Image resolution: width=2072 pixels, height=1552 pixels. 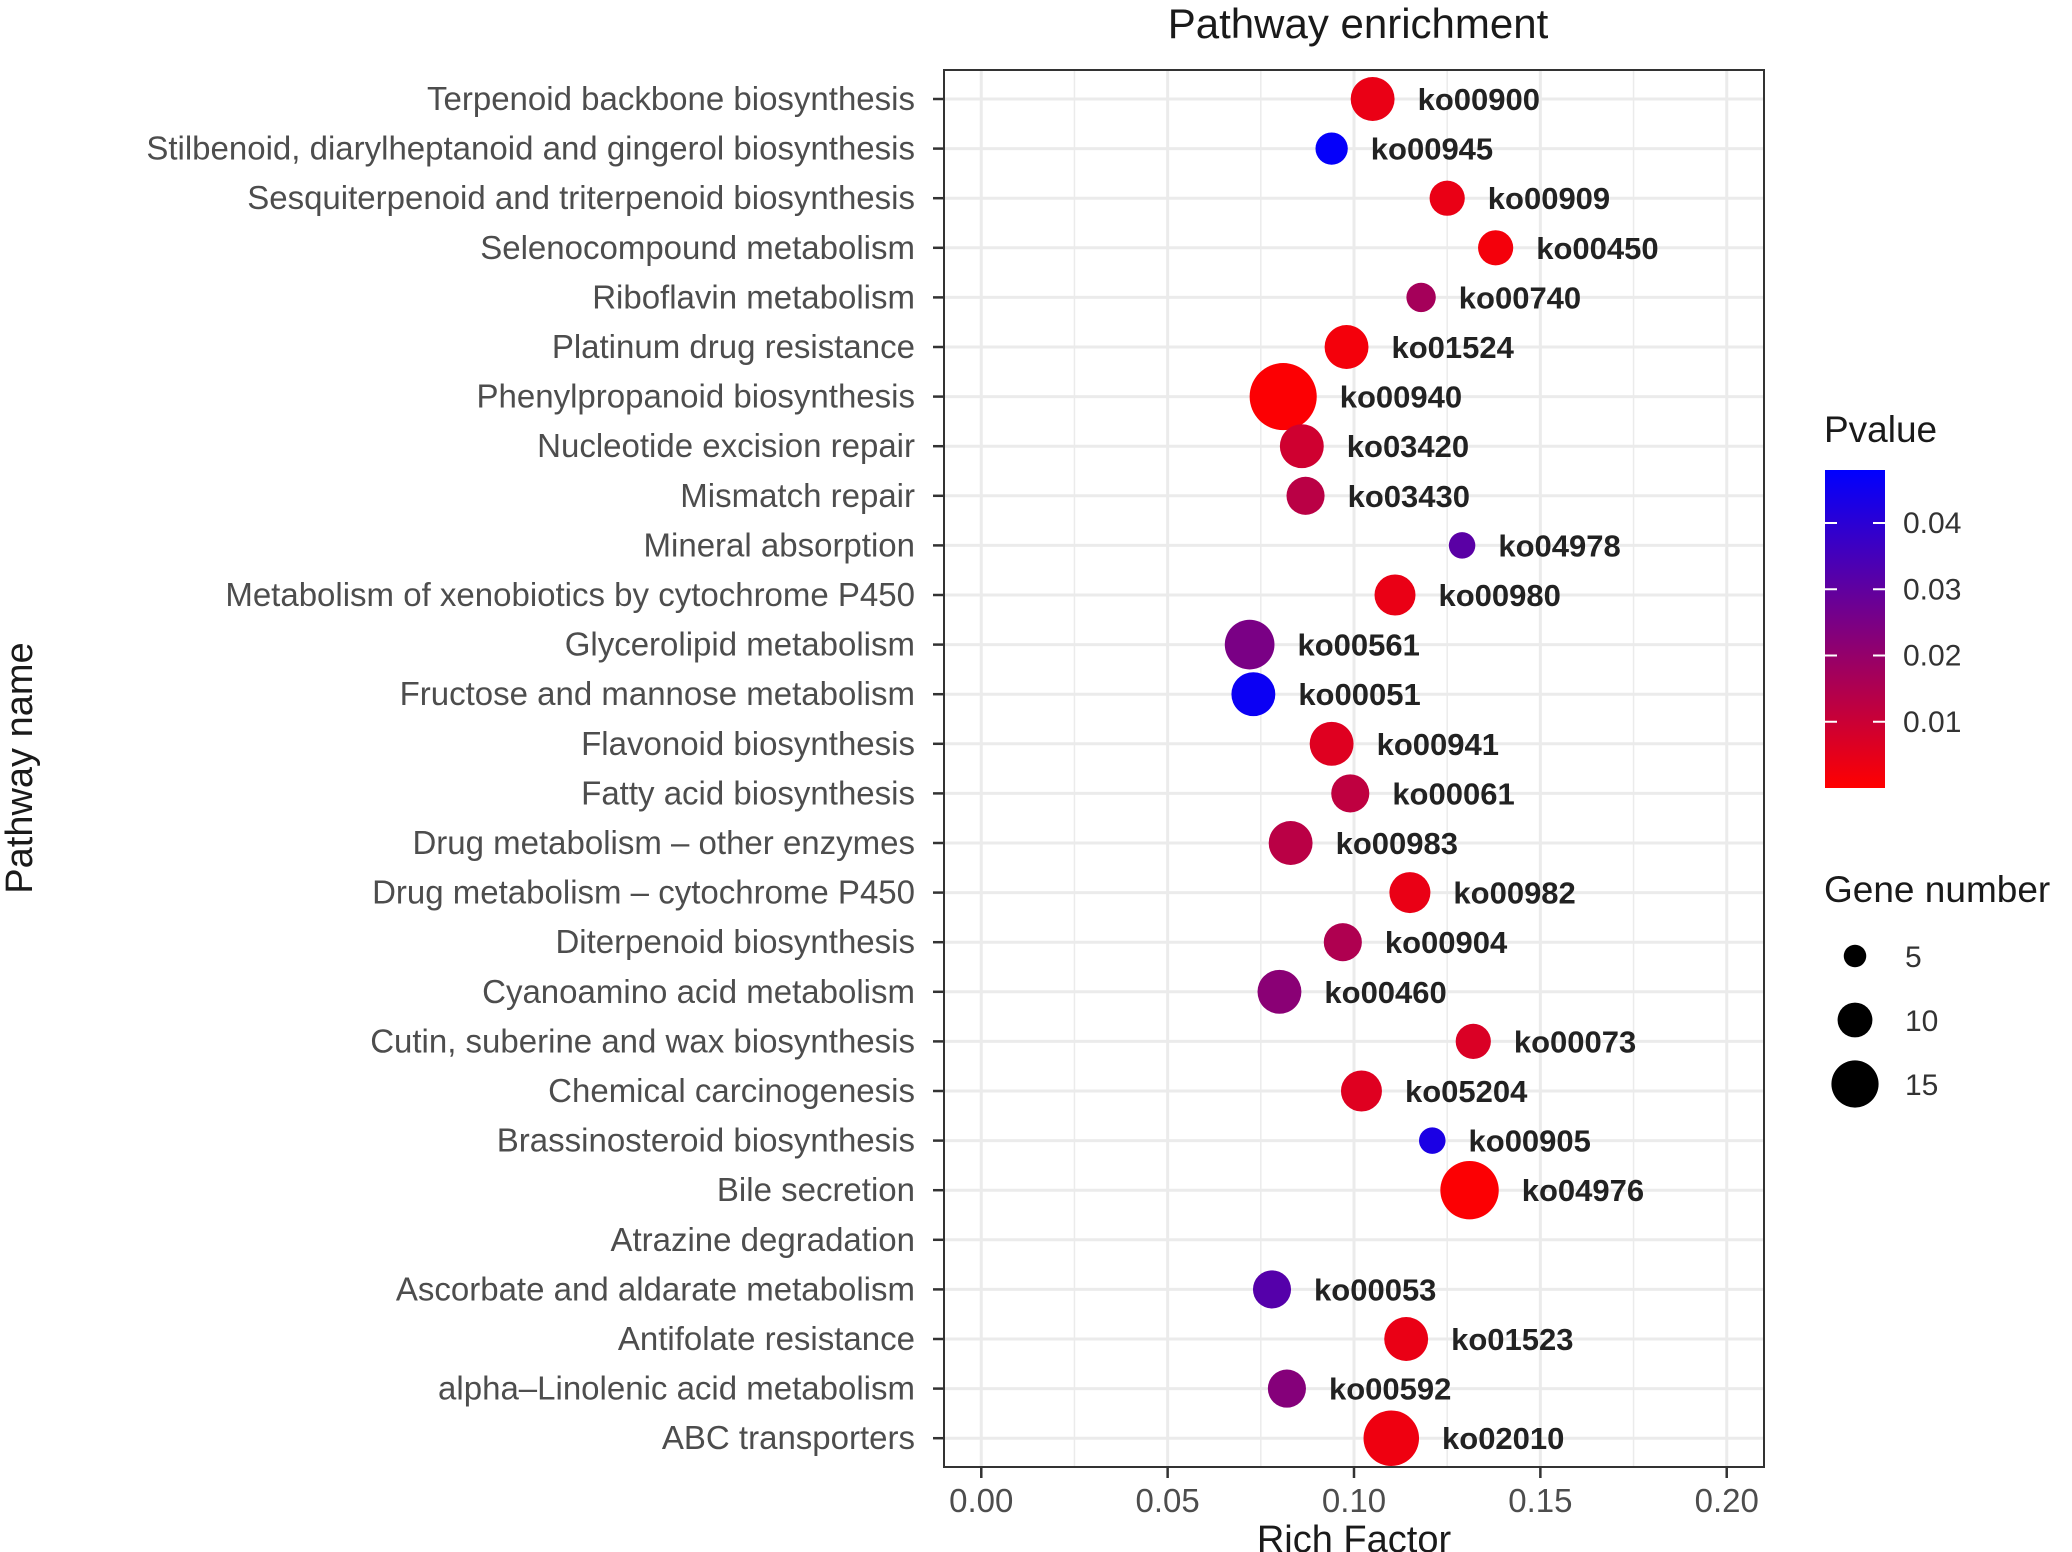 What do you see at coordinates (1447, 198) in the screenshot?
I see `data-point-ko00909` at bounding box center [1447, 198].